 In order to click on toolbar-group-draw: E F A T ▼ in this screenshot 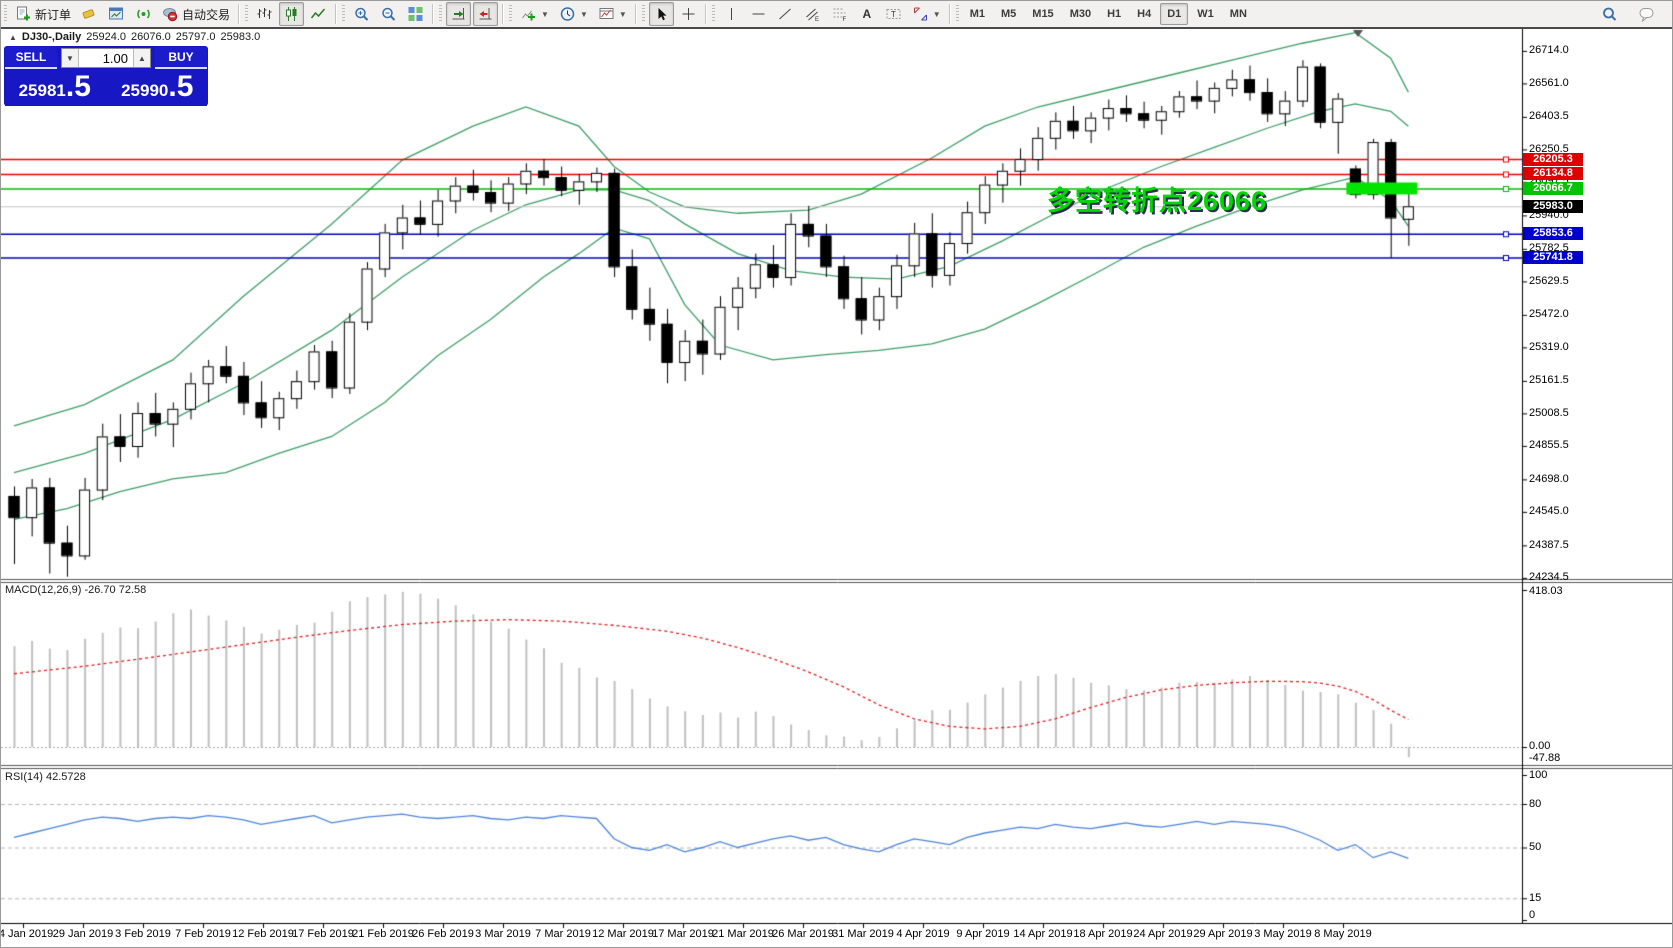, I will do `click(832, 14)`.